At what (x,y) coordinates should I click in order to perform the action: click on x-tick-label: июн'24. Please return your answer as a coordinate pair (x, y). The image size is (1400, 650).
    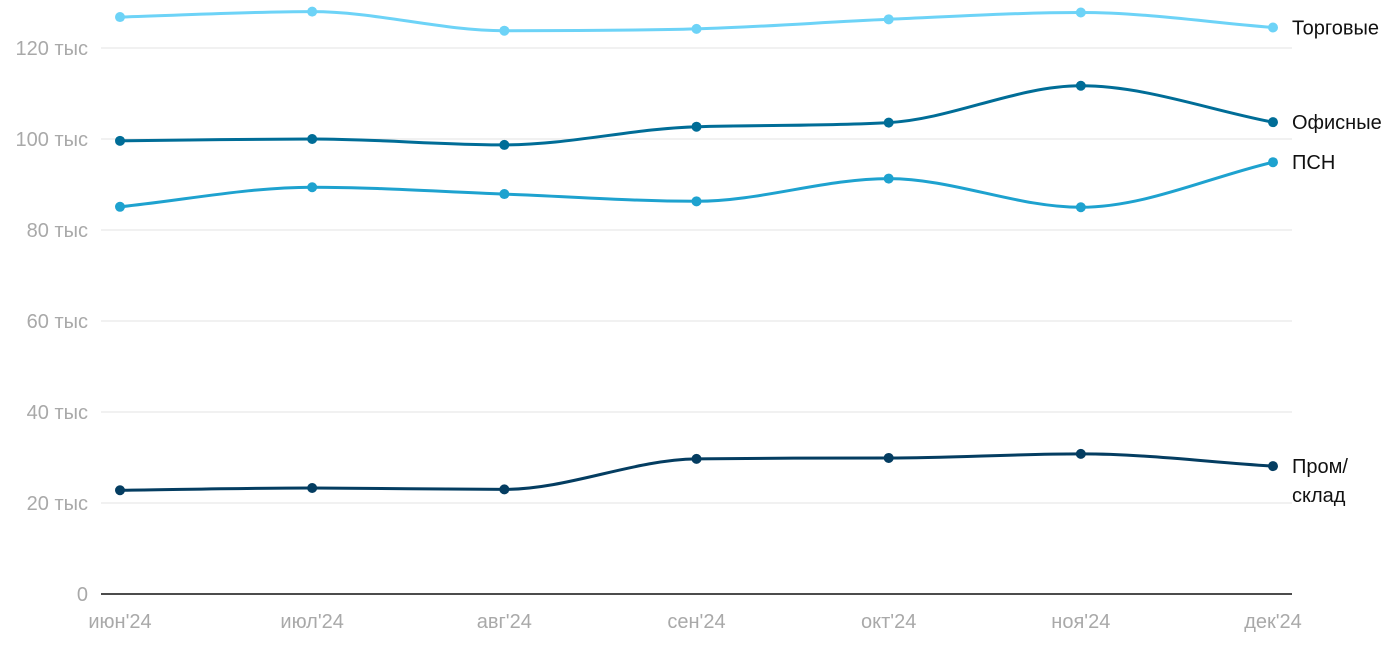
    Looking at the image, I should click on (119, 622).